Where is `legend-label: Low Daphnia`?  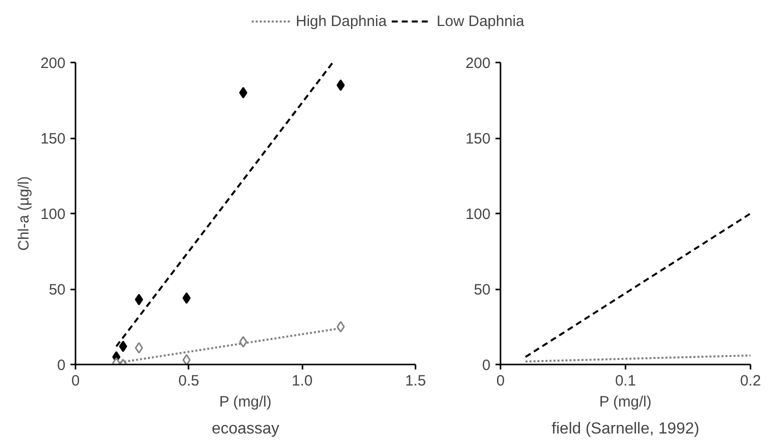 legend-label: Low Daphnia is located at coordinates (480, 21).